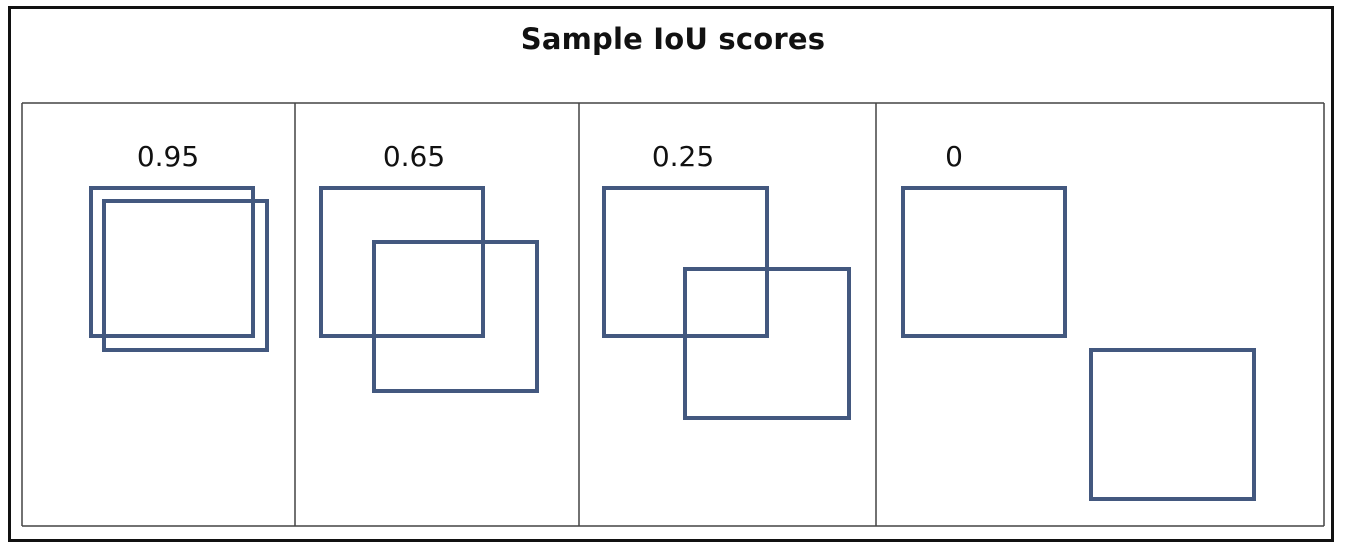  Describe the element at coordinates (414, 156) in the screenshot. I see `score-label: 0.65` at that location.